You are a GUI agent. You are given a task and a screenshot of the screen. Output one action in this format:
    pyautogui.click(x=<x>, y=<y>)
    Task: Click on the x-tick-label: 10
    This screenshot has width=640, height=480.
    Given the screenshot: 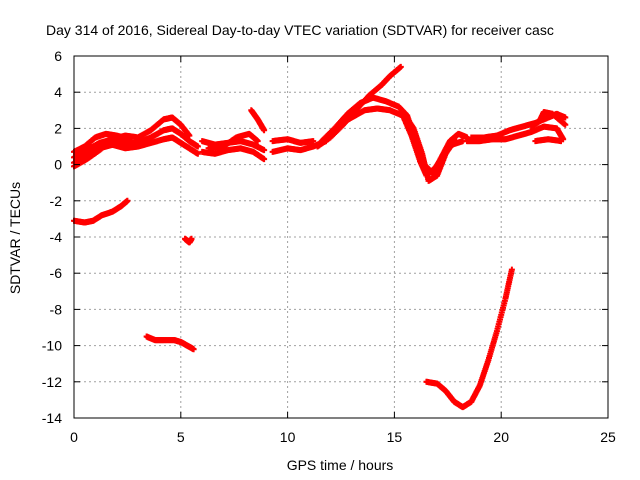 What is the action you would take?
    pyautogui.click(x=288, y=437)
    